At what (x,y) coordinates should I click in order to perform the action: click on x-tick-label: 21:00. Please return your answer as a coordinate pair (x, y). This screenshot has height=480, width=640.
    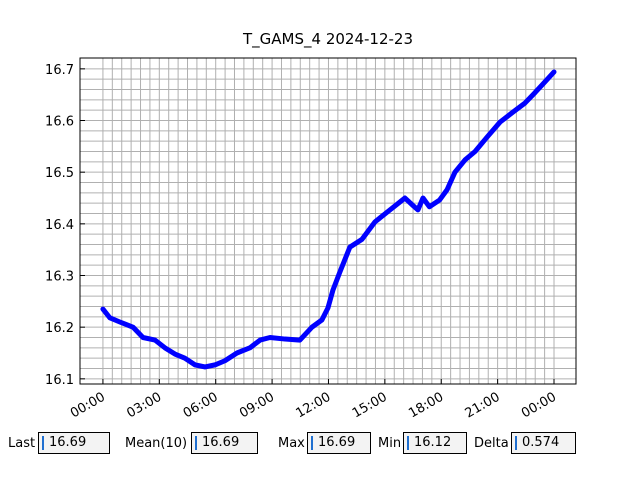
    Looking at the image, I should click on (483, 405).